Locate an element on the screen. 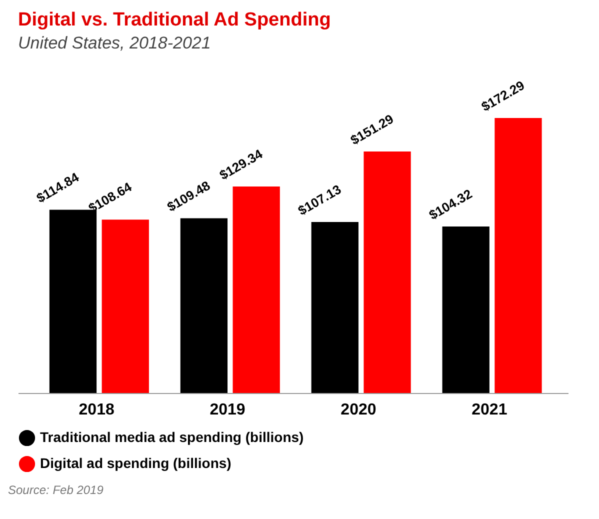  x-tick-label: 2021 is located at coordinates (490, 410).